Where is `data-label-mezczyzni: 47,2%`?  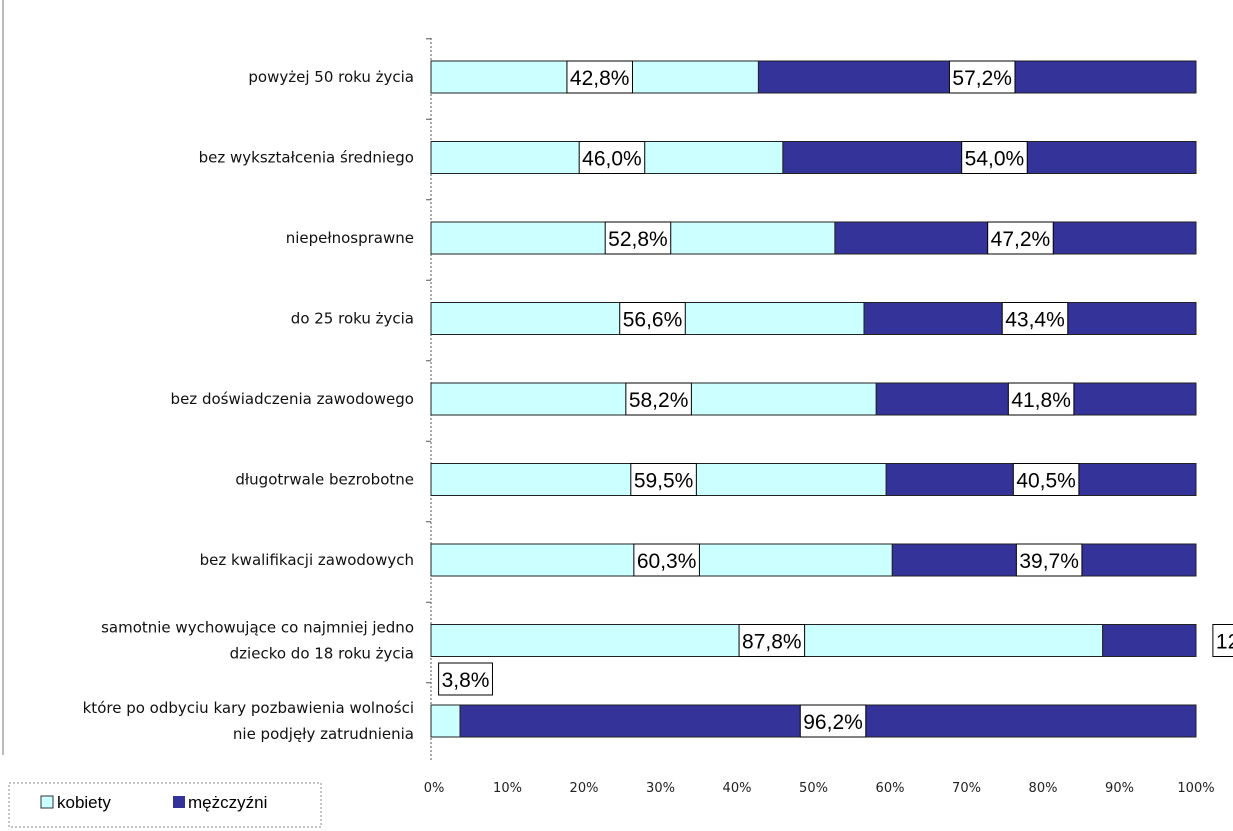
data-label-mezczyzni: 47,2% is located at coordinates (1021, 239).